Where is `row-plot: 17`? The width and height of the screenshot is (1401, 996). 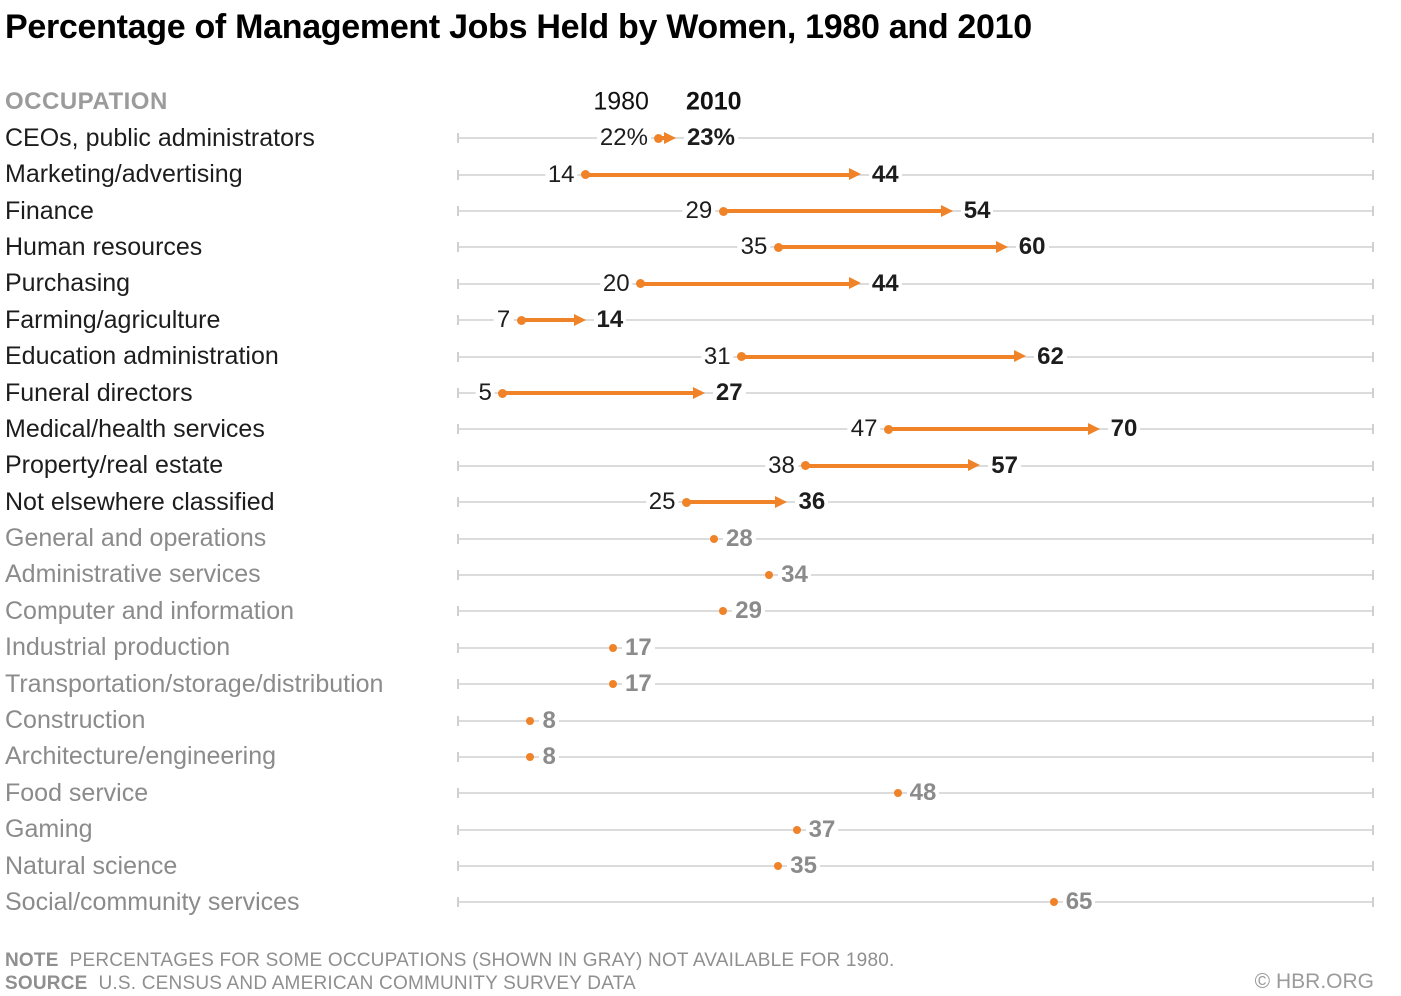
row-plot: 17 is located at coordinates (915, 648).